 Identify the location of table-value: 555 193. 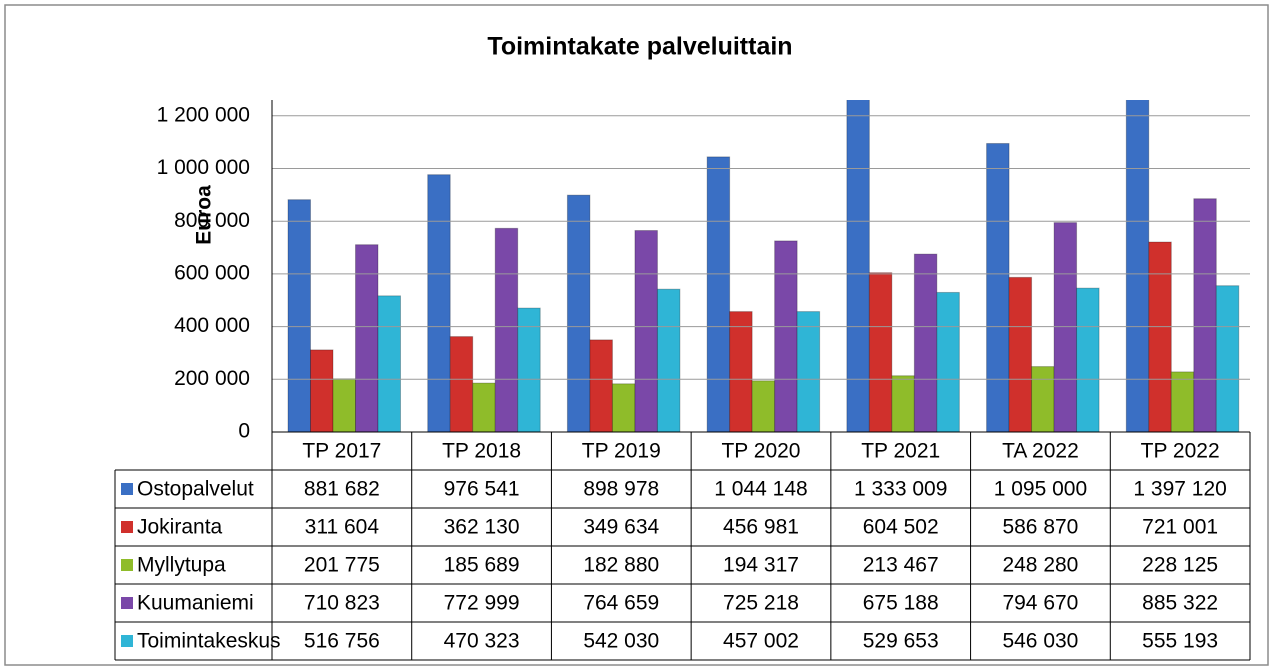
(1180, 641).